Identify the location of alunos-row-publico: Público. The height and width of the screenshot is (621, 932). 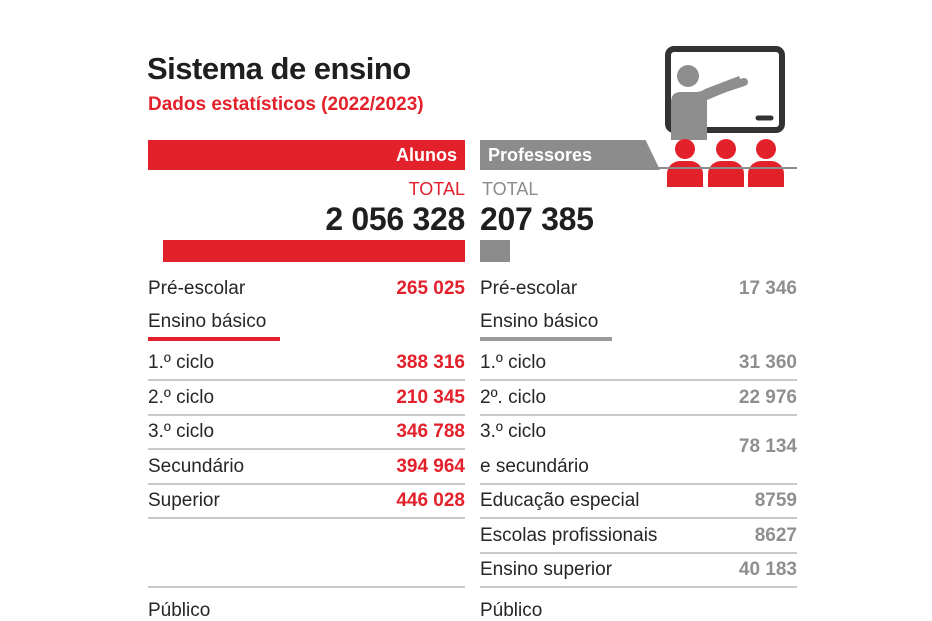
(306, 610).